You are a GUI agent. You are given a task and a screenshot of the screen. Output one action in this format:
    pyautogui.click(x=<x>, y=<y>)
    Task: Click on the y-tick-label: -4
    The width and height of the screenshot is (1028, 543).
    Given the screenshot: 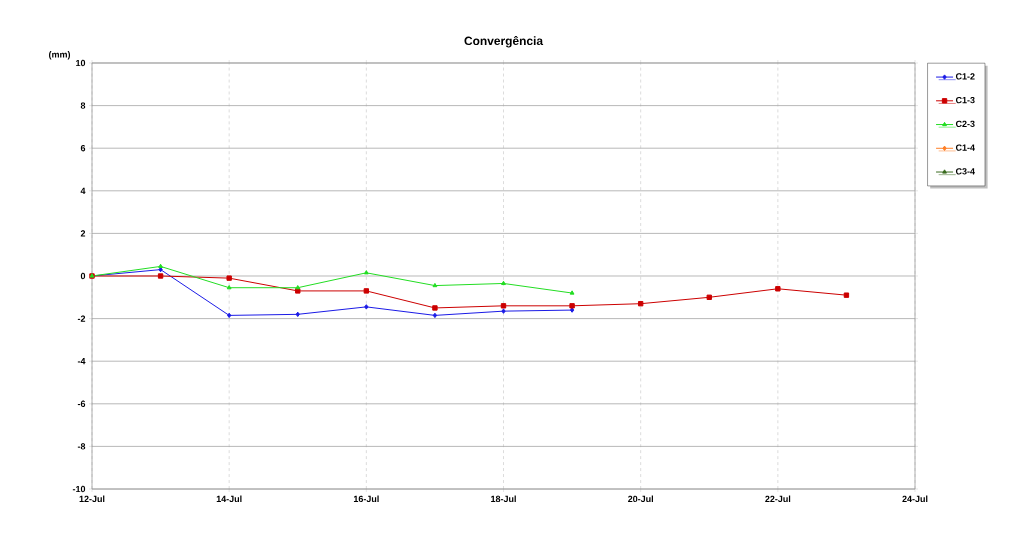 What is the action you would take?
    pyautogui.click(x=81, y=361)
    